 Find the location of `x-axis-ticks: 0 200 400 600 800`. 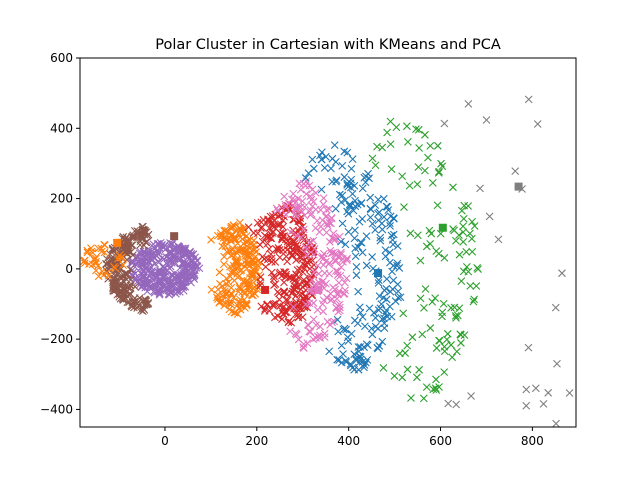

x-axis-ticks: 0 200 400 600 800 is located at coordinates (352, 437).